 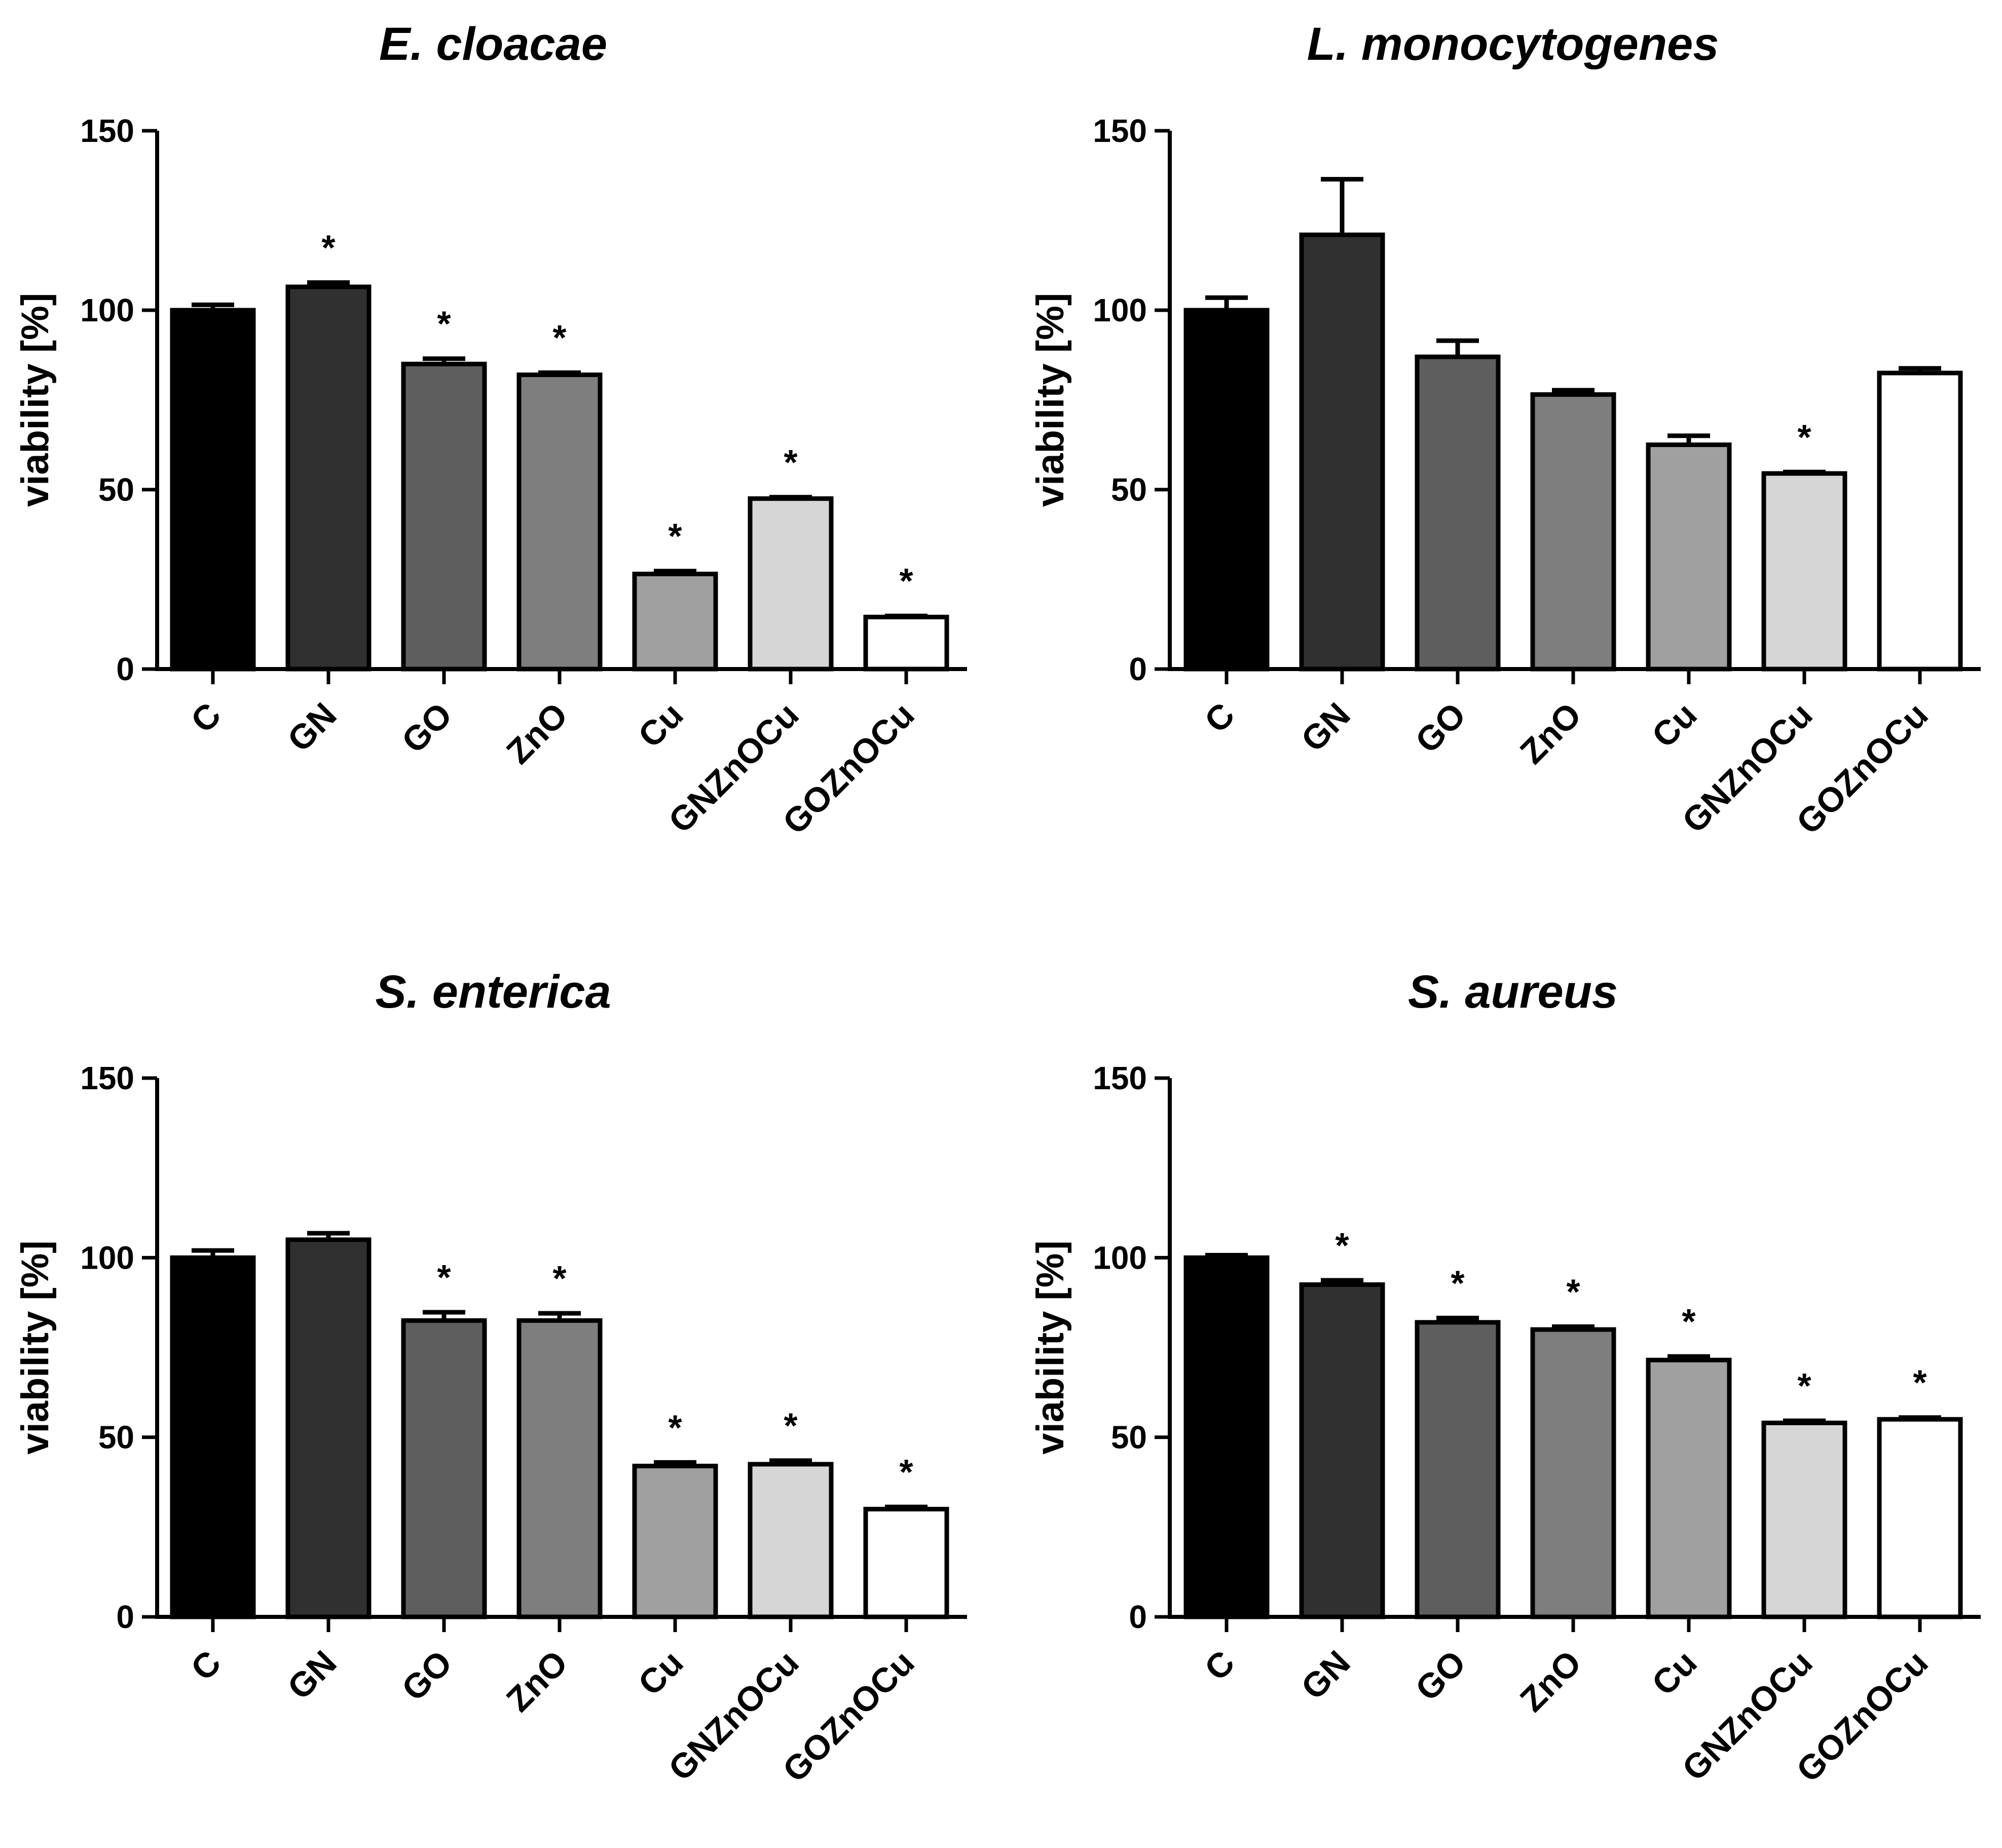 I want to click on chart-title: S. aureus, so click(x=1513, y=992).